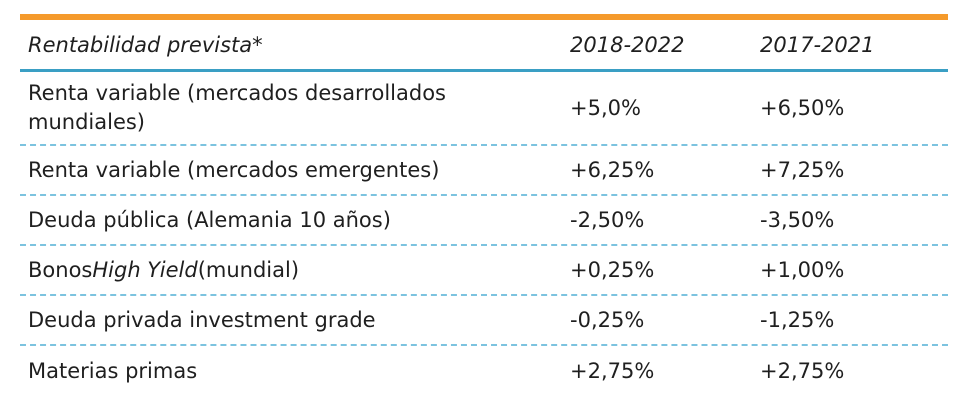 The height and width of the screenshot is (400, 960). Describe the element at coordinates (612, 371) in the screenshot. I see `row-value-a: +2,75%` at that location.